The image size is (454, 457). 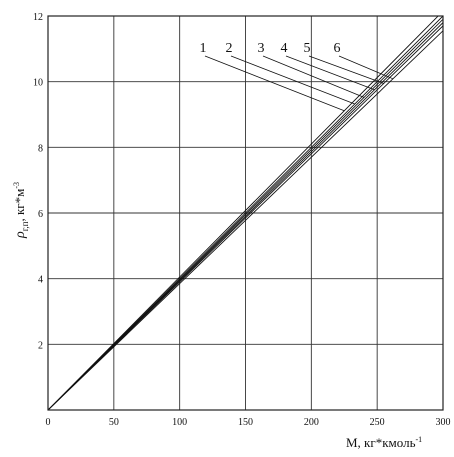 I want to click on x-tick-label: 150, so click(x=245, y=422).